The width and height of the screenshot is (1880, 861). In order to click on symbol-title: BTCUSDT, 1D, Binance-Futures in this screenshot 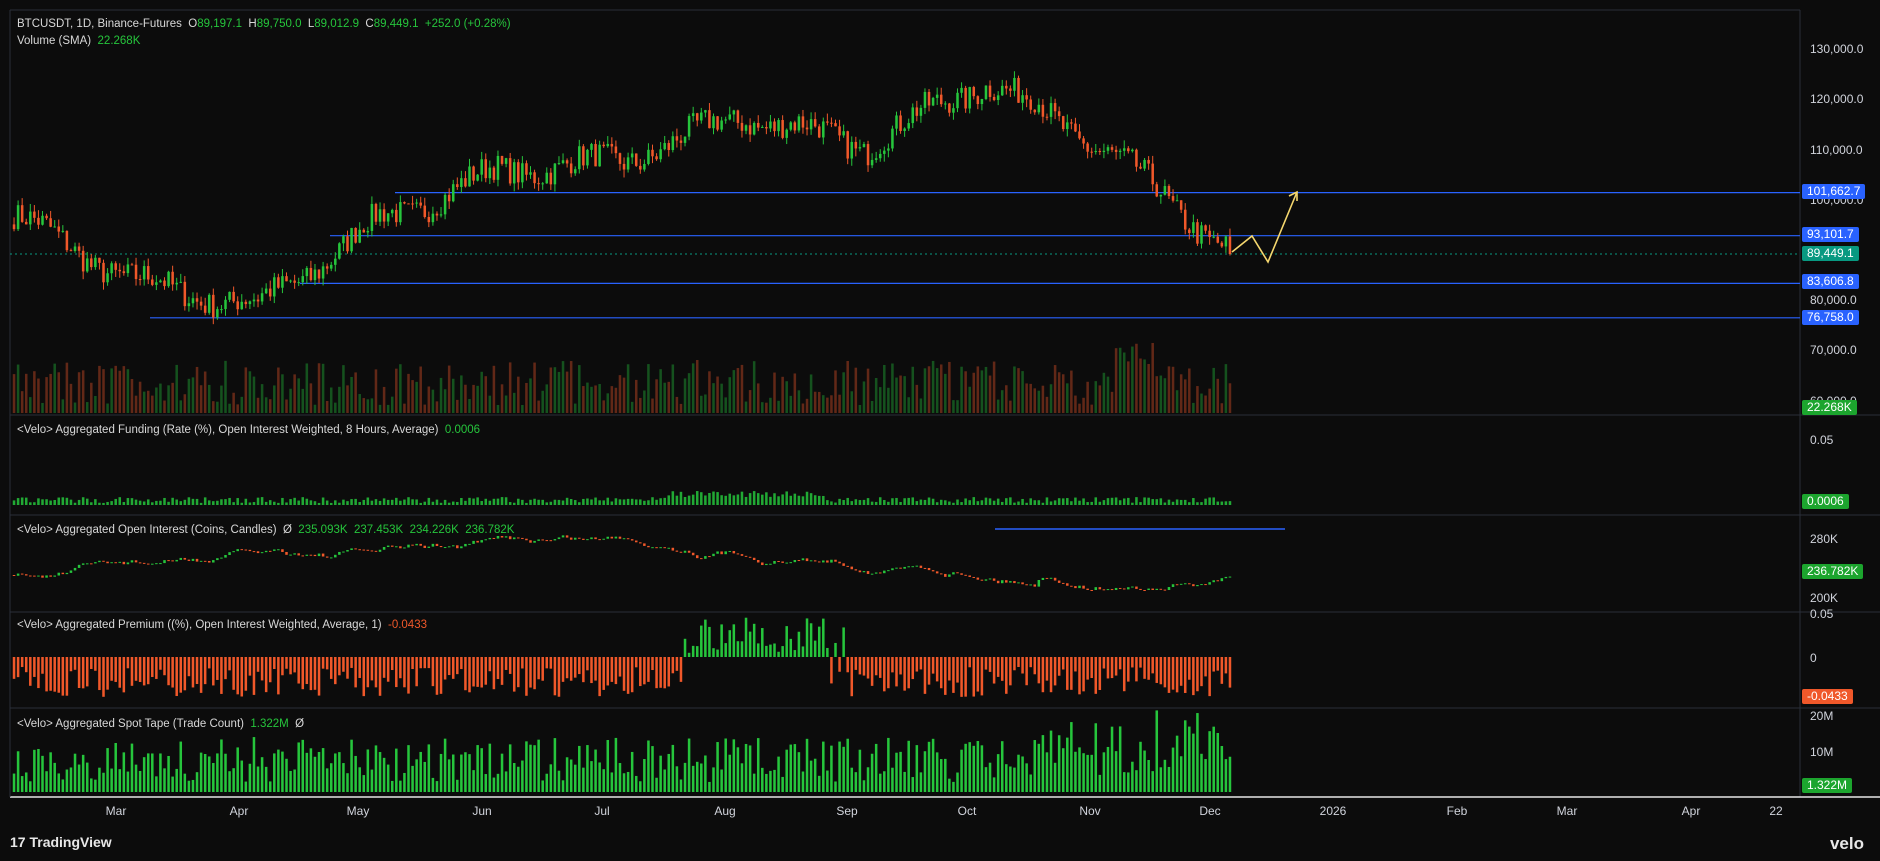, I will do `click(99, 24)`.